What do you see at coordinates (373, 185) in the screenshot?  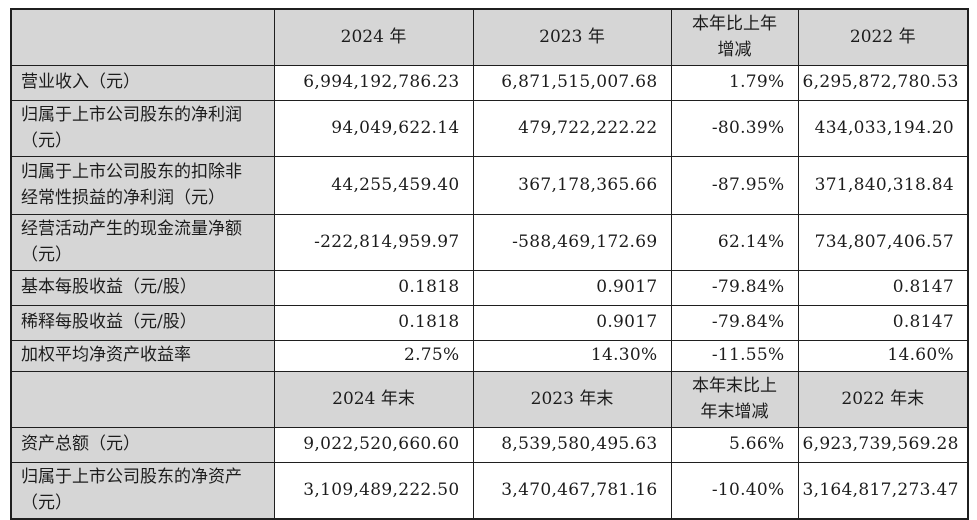 I see `value-2024: 44,255,459.40` at bounding box center [373, 185].